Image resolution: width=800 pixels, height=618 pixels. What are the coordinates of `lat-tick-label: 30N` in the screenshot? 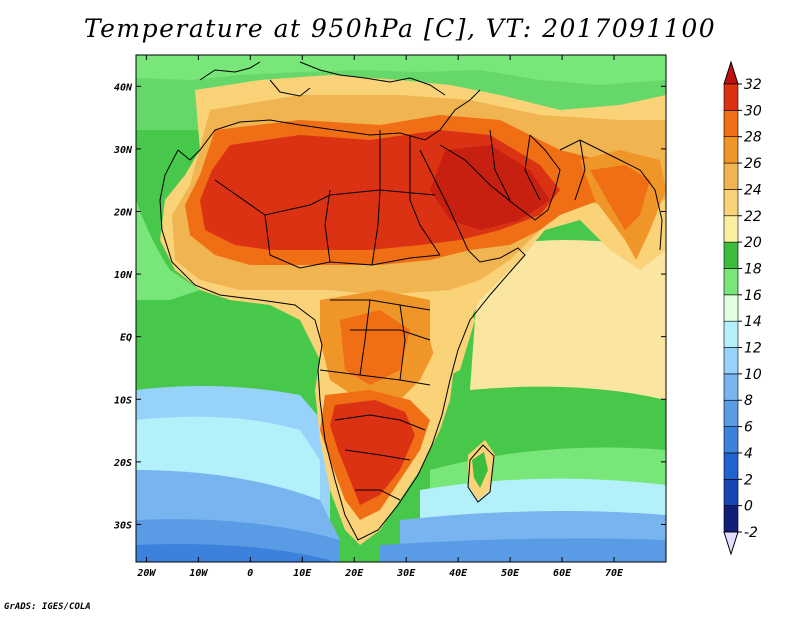 It's located at (123, 150).